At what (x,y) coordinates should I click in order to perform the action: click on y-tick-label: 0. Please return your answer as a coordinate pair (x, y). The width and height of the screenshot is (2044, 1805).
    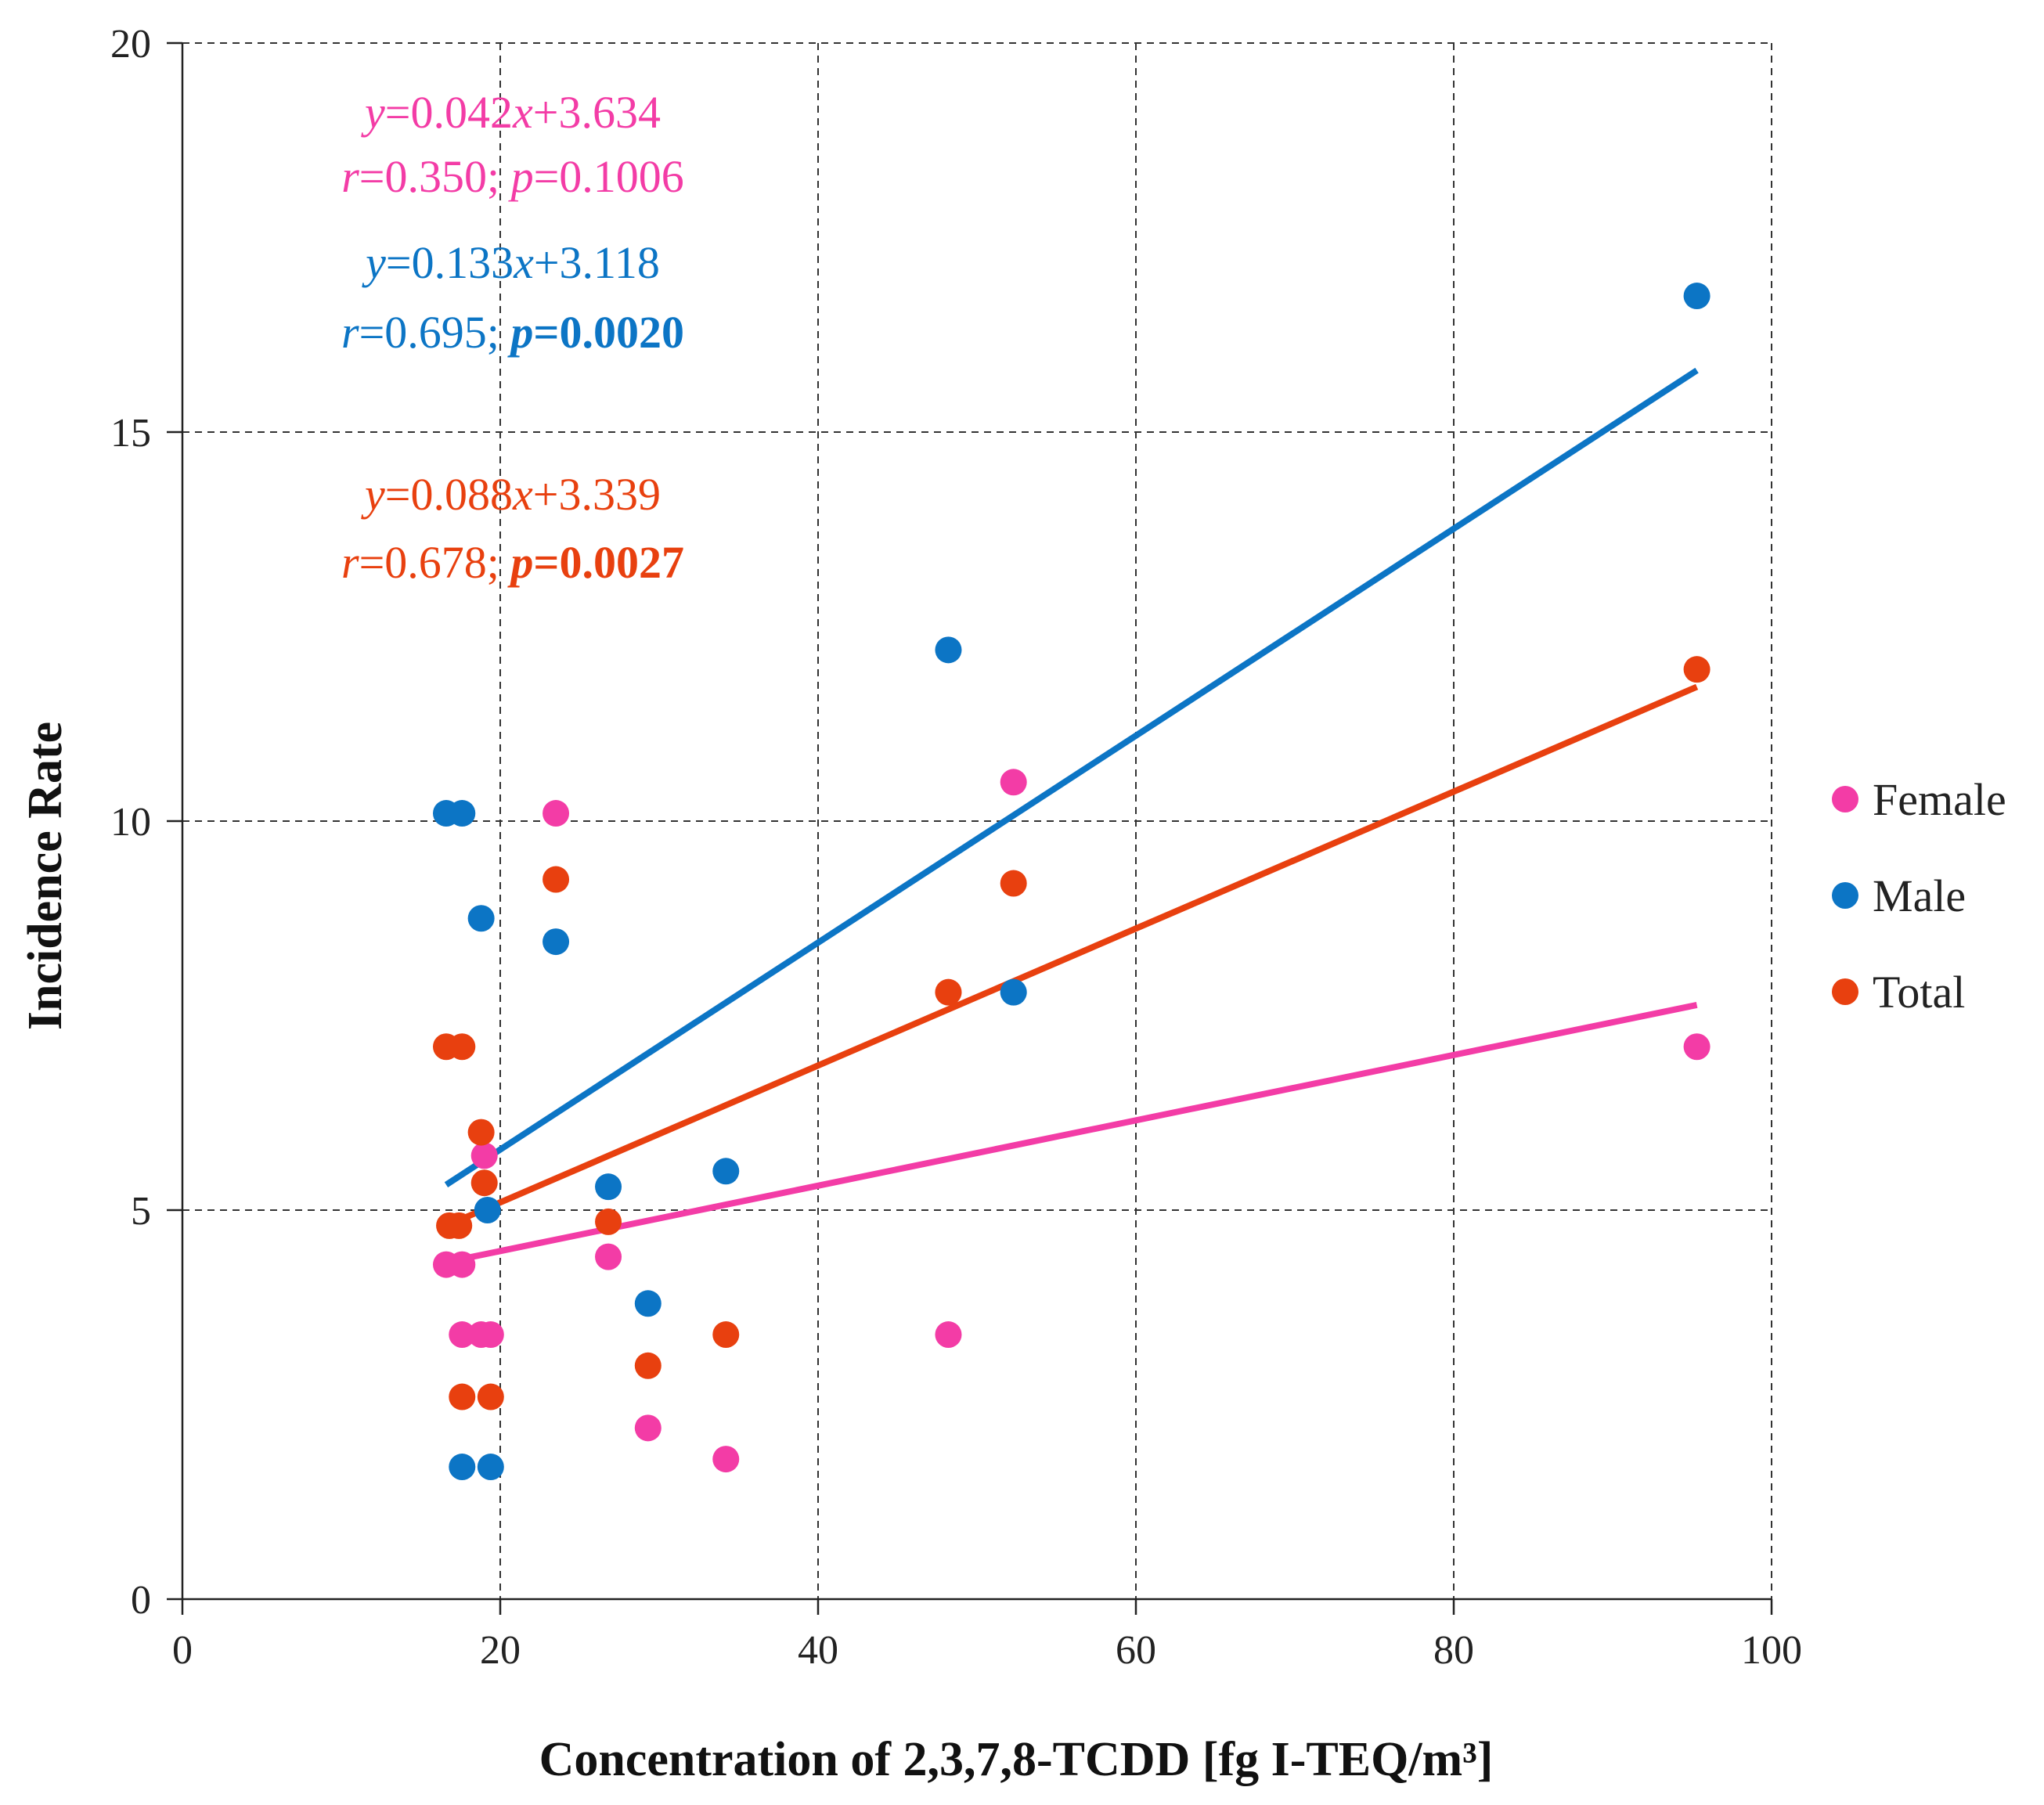
    Looking at the image, I should click on (141, 1601).